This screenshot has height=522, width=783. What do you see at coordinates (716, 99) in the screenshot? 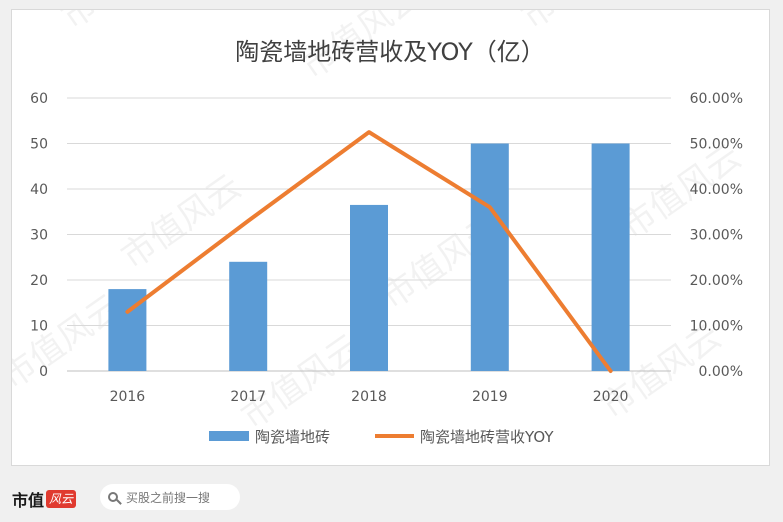
I see `y-right-tick-label: 60.00%` at bounding box center [716, 99].